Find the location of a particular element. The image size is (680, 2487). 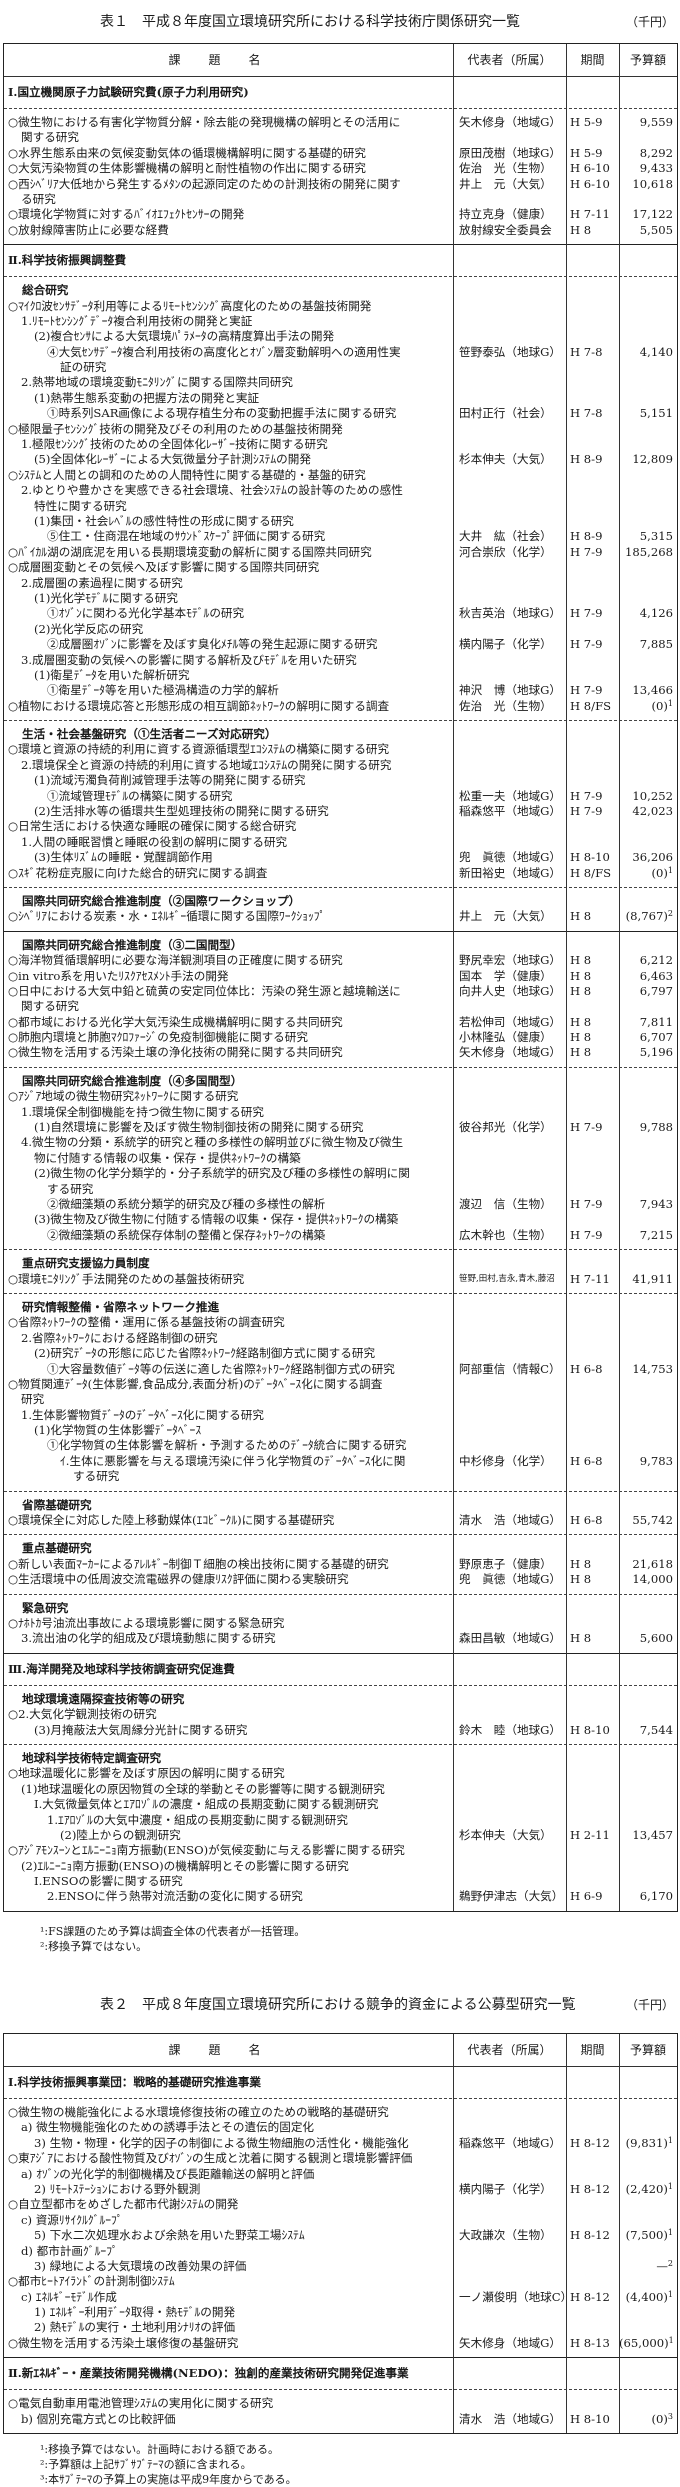

budget: 14,000 is located at coordinates (648, 1579).